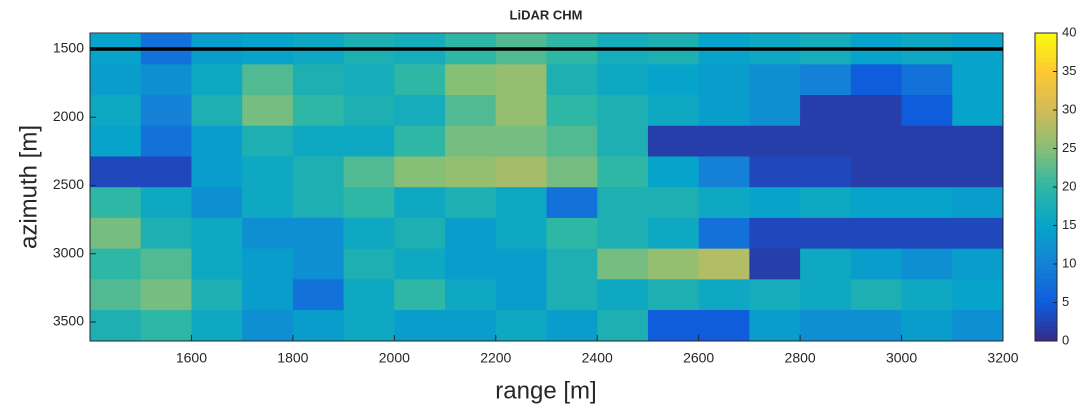  What do you see at coordinates (545, 390) in the screenshot?
I see `x-axis-label: range [m]` at bounding box center [545, 390].